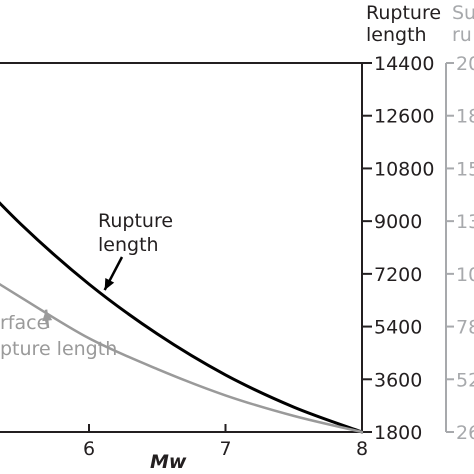 The height and width of the screenshot is (474, 474). Describe the element at coordinates (465, 169) in the screenshot. I see `surface-tick-label: 15` at that location.